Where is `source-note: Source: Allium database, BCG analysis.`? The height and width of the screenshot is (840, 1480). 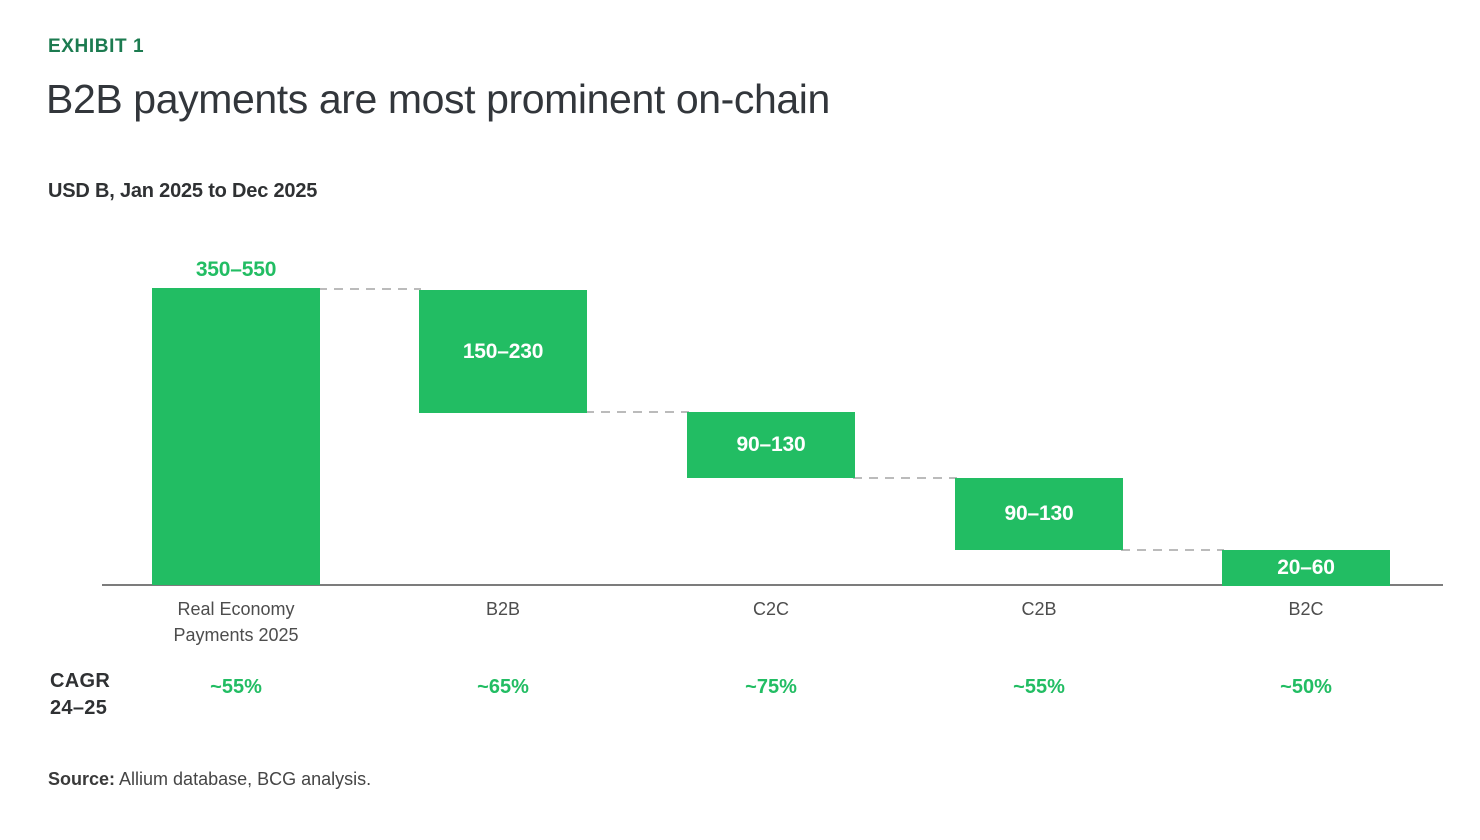
source-note: Source: Allium database, BCG analysis. is located at coordinates (209, 779).